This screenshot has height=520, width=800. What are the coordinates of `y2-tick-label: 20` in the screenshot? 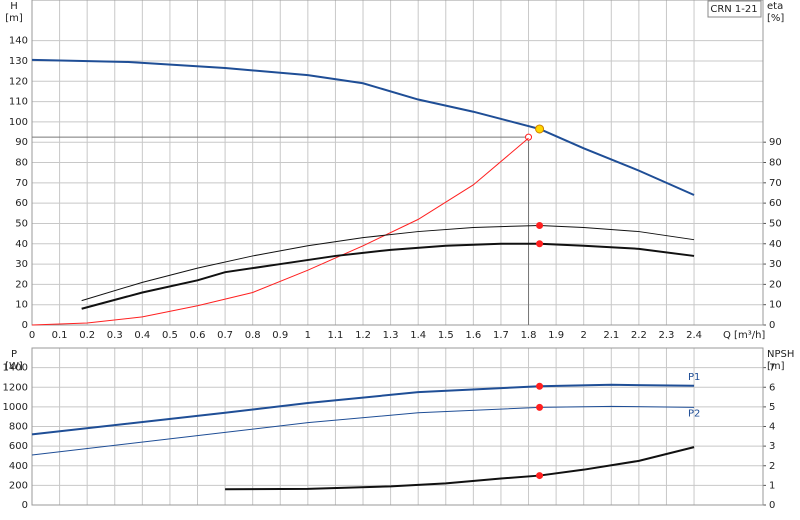 It's located at (775, 284).